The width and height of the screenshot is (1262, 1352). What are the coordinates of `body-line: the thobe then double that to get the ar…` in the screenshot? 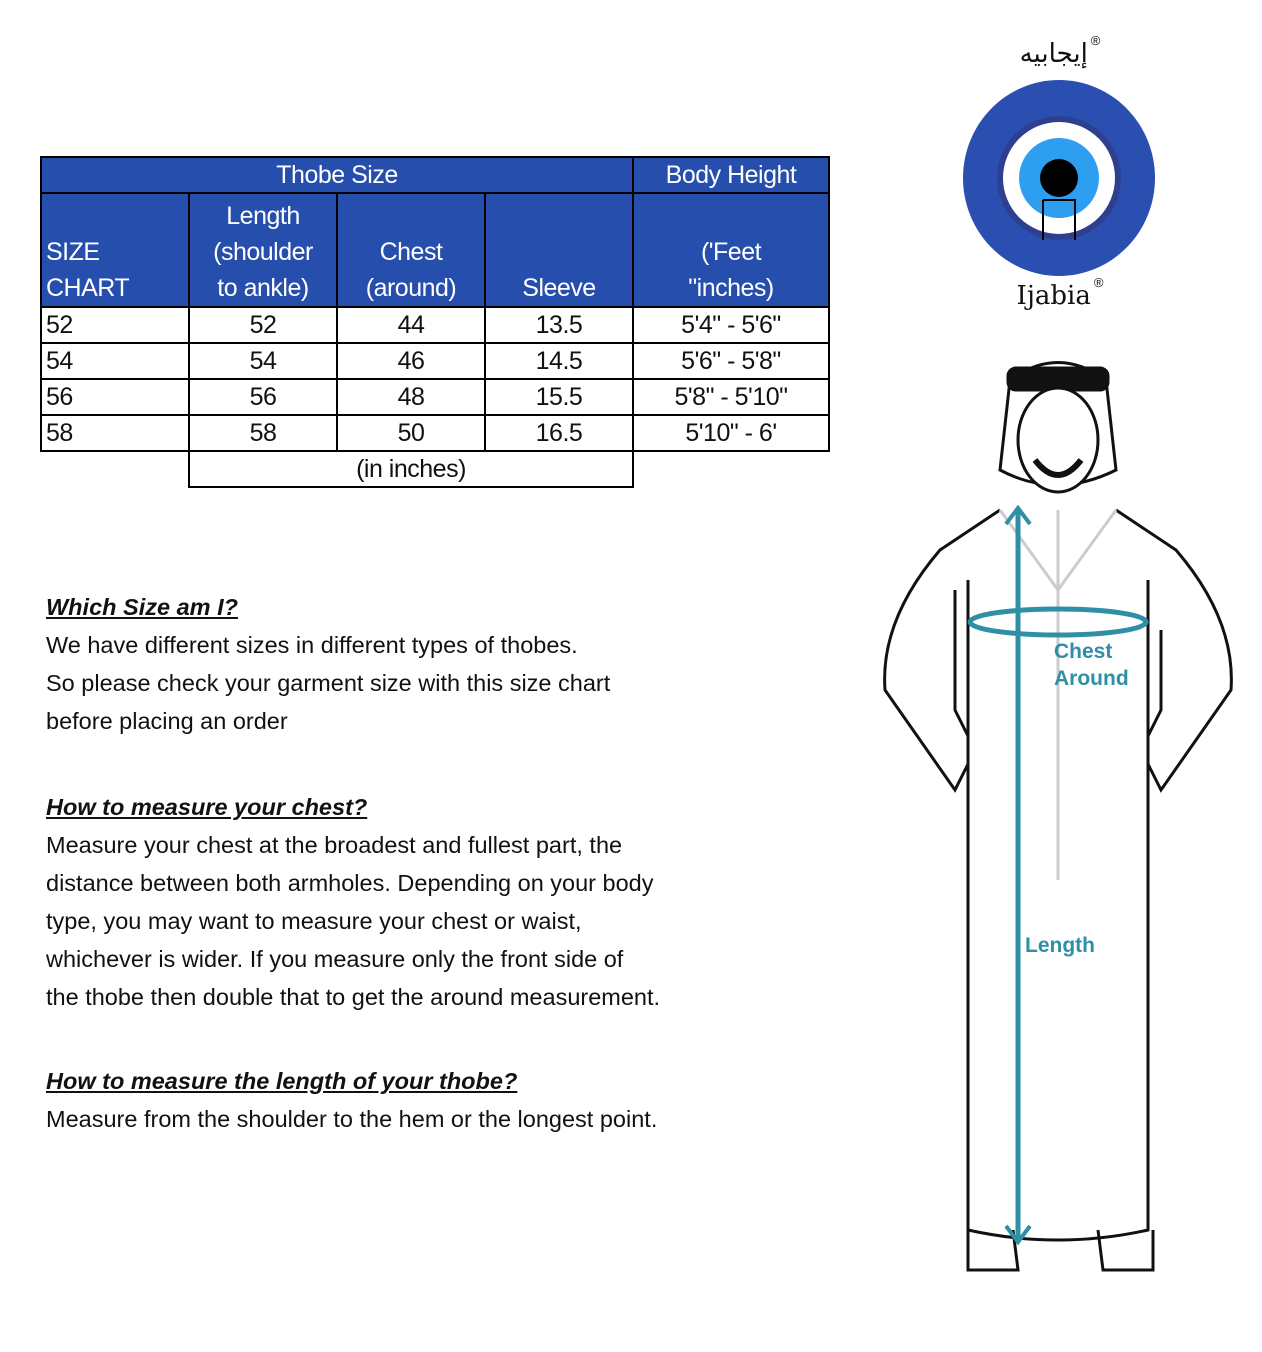 It's located at (353, 997).